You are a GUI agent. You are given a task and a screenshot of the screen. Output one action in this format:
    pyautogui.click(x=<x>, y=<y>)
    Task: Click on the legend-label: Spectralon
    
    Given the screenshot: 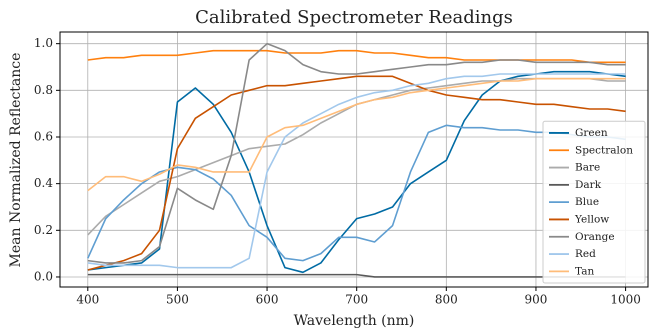 What is the action you would take?
    pyautogui.click(x=604, y=150)
    